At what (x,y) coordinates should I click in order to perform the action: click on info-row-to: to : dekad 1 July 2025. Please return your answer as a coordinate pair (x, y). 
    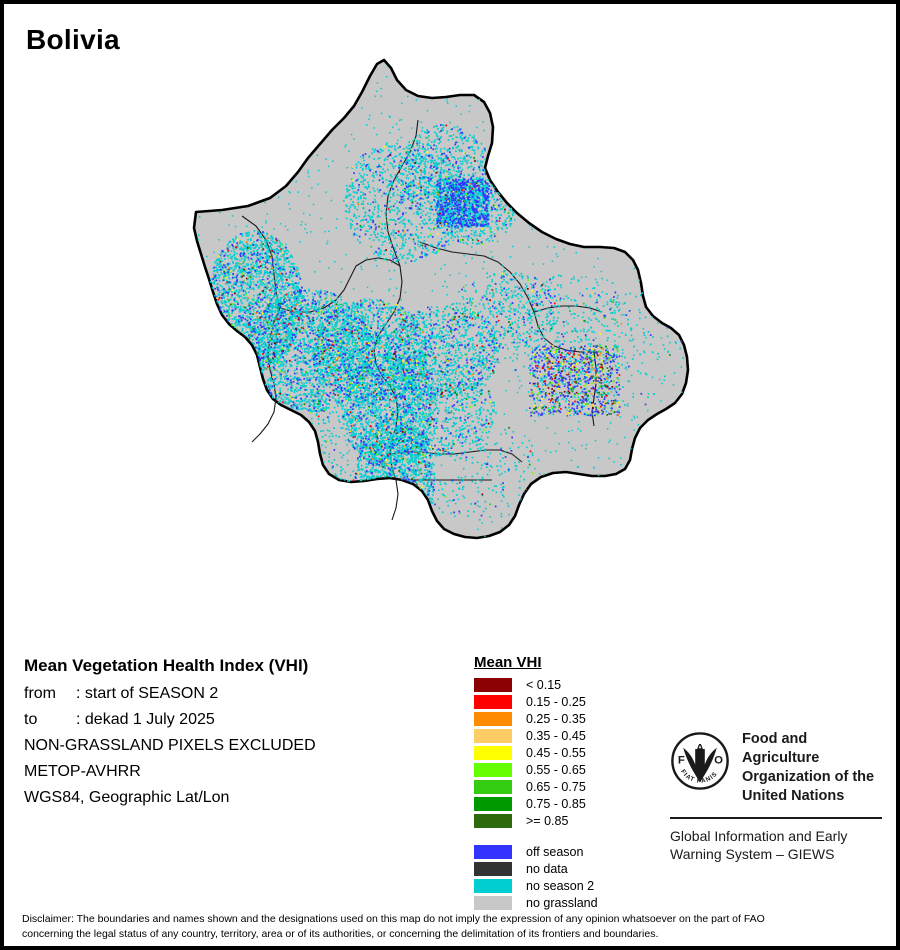
    Looking at the image, I should click on (239, 720).